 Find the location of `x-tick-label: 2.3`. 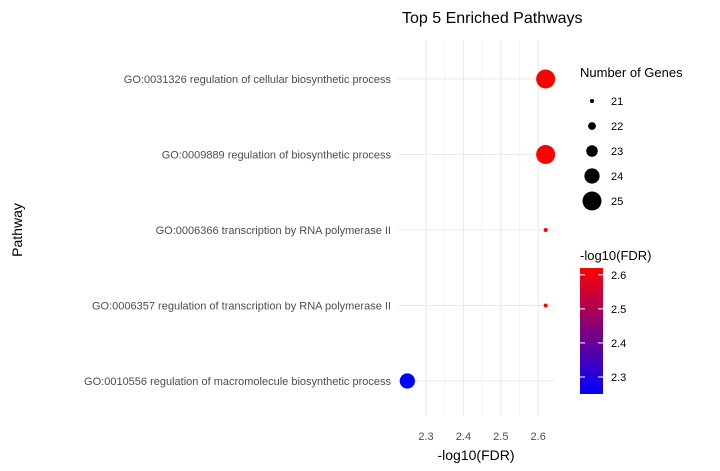

x-tick-label: 2.3 is located at coordinates (425, 437).